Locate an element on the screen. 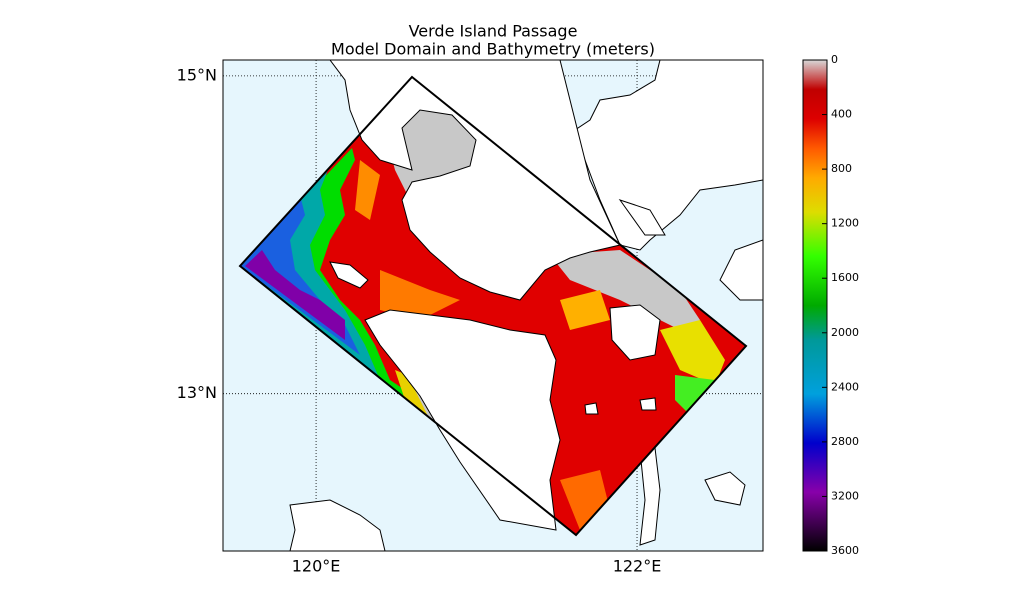 The height and width of the screenshot is (614, 1024). colorbar-label: 2800 is located at coordinates (845, 441).